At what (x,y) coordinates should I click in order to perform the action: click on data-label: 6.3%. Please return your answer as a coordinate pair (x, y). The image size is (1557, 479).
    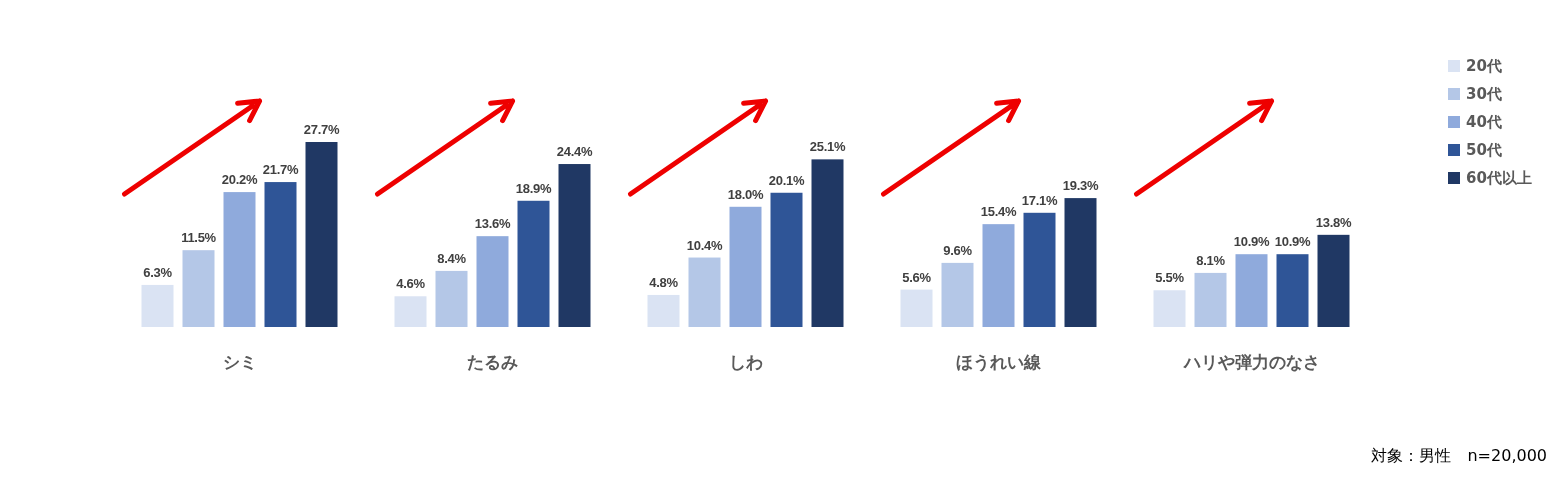
    Looking at the image, I should click on (158, 272).